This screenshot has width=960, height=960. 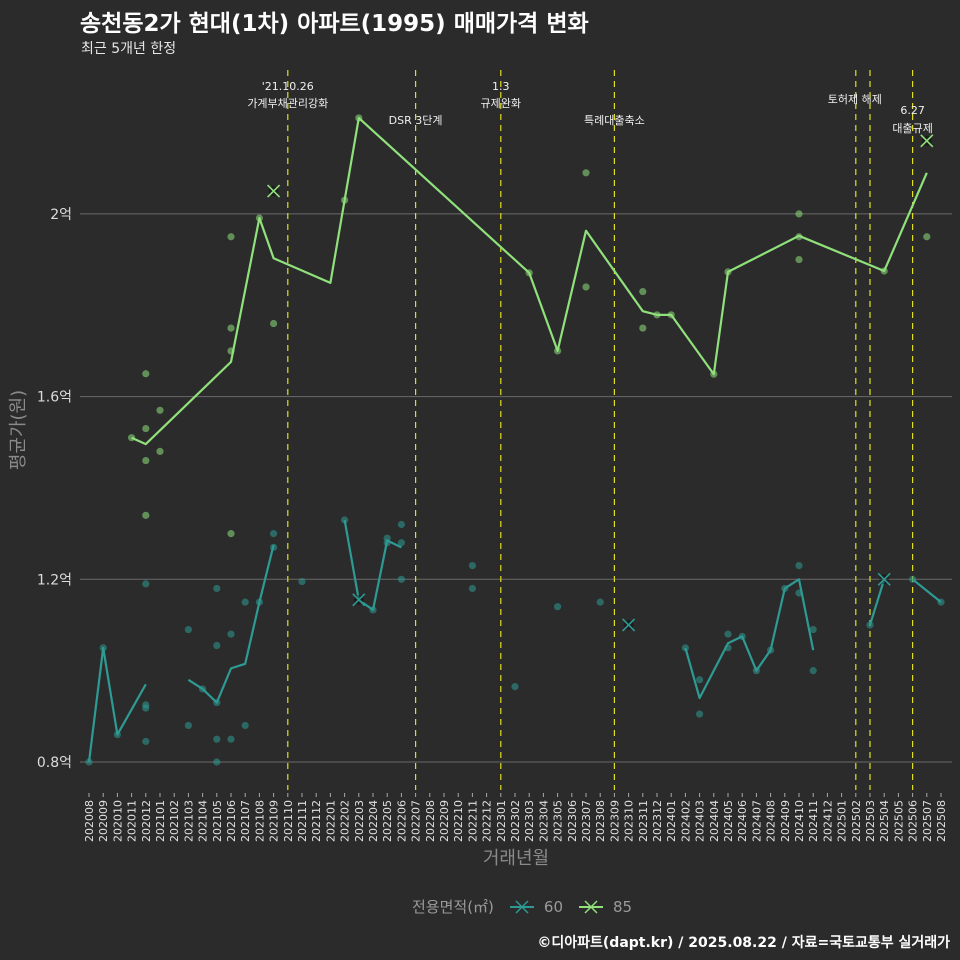 I want to click on x-tick-label: 202101, so click(x=160, y=821).